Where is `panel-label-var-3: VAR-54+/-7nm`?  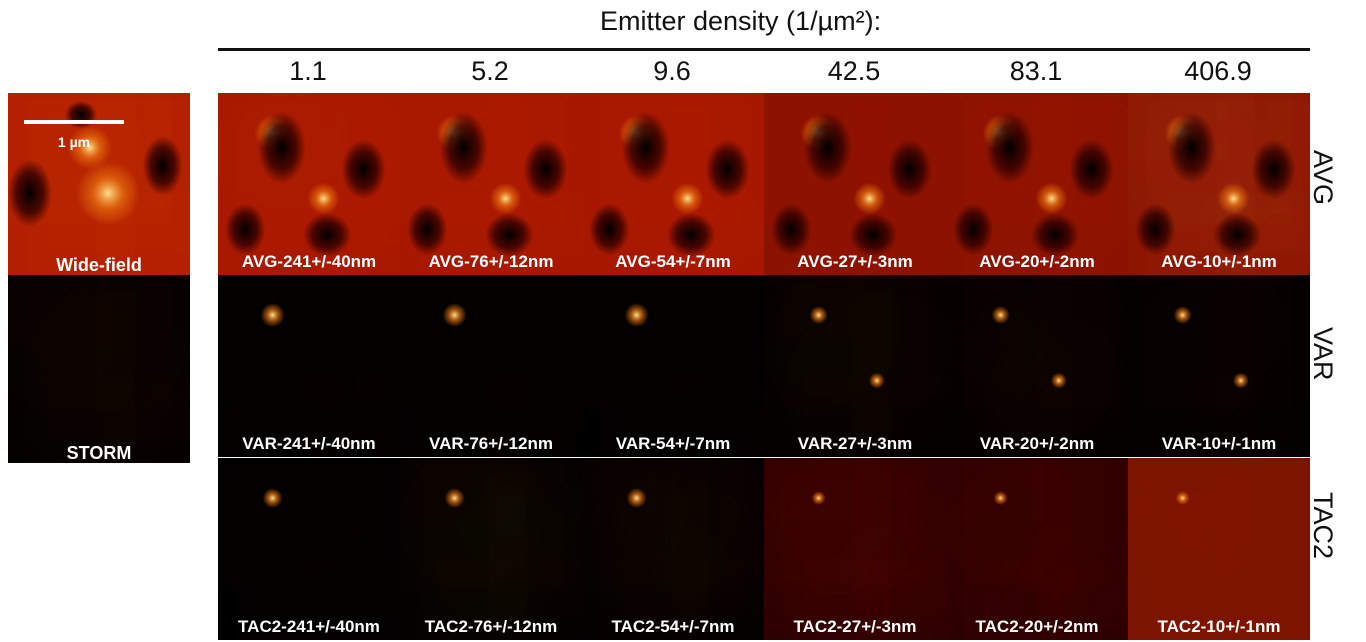
panel-label-var-3: VAR-54+/-7nm is located at coordinates (673, 443).